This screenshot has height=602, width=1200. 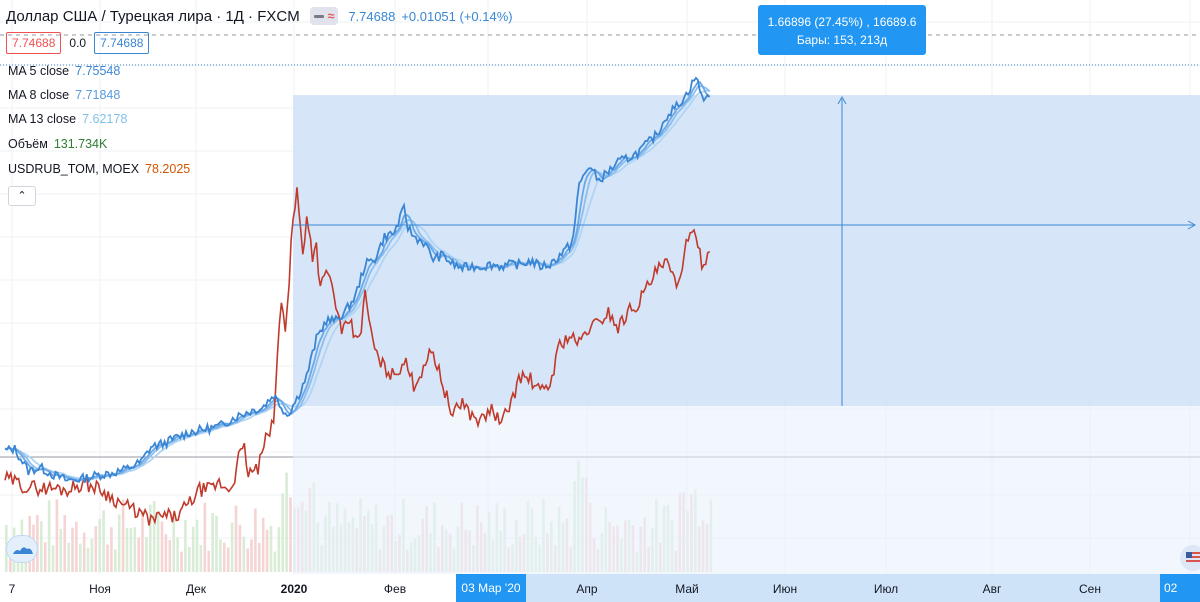 What do you see at coordinates (395, 589) in the screenshot?
I see `time-tick: Фев` at bounding box center [395, 589].